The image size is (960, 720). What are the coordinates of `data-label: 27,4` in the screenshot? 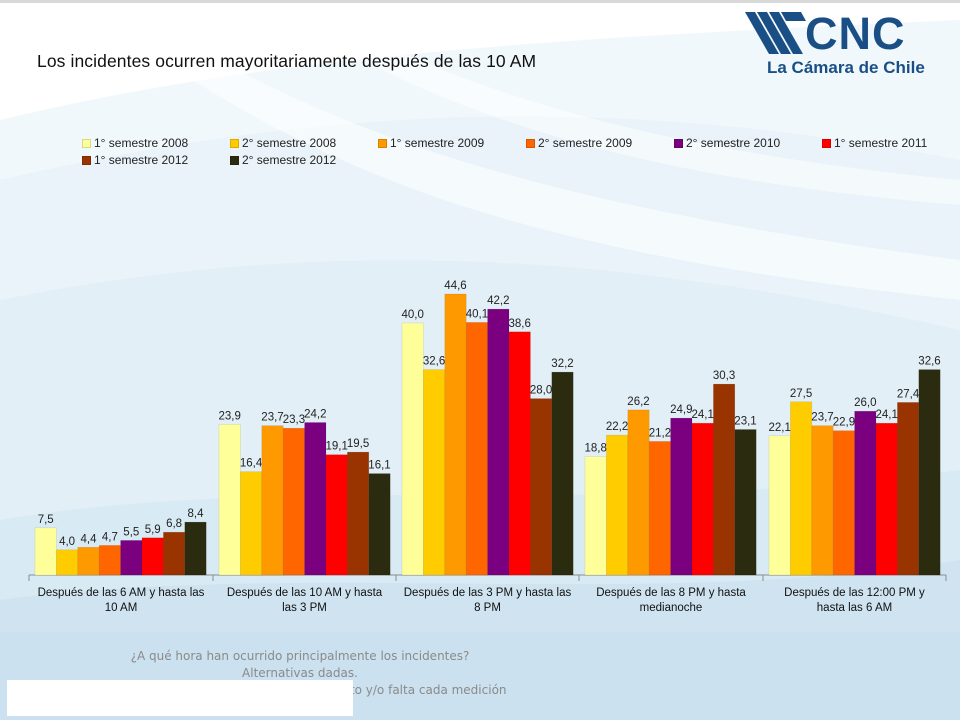 It's located at (908, 394).